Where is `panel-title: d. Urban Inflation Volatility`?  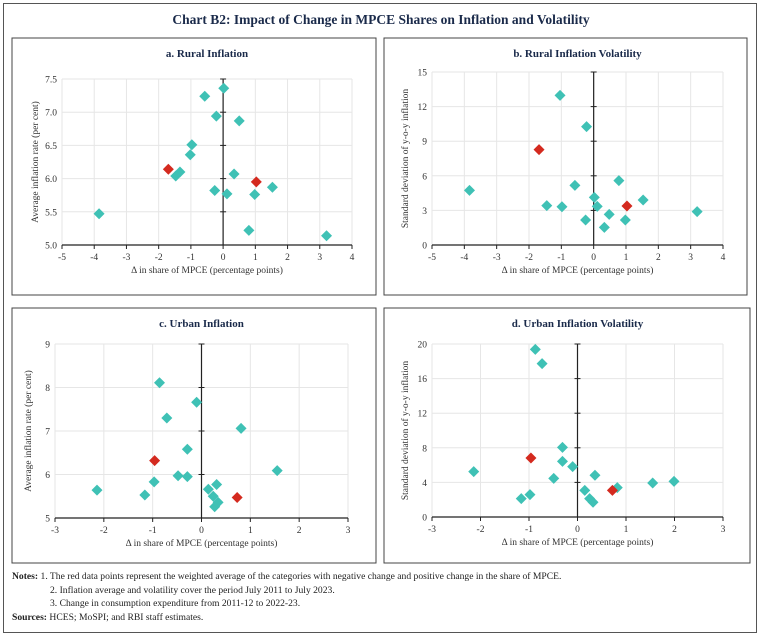
panel-title: d. Urban Inflation Volatility is located at coordinates (578, 324).